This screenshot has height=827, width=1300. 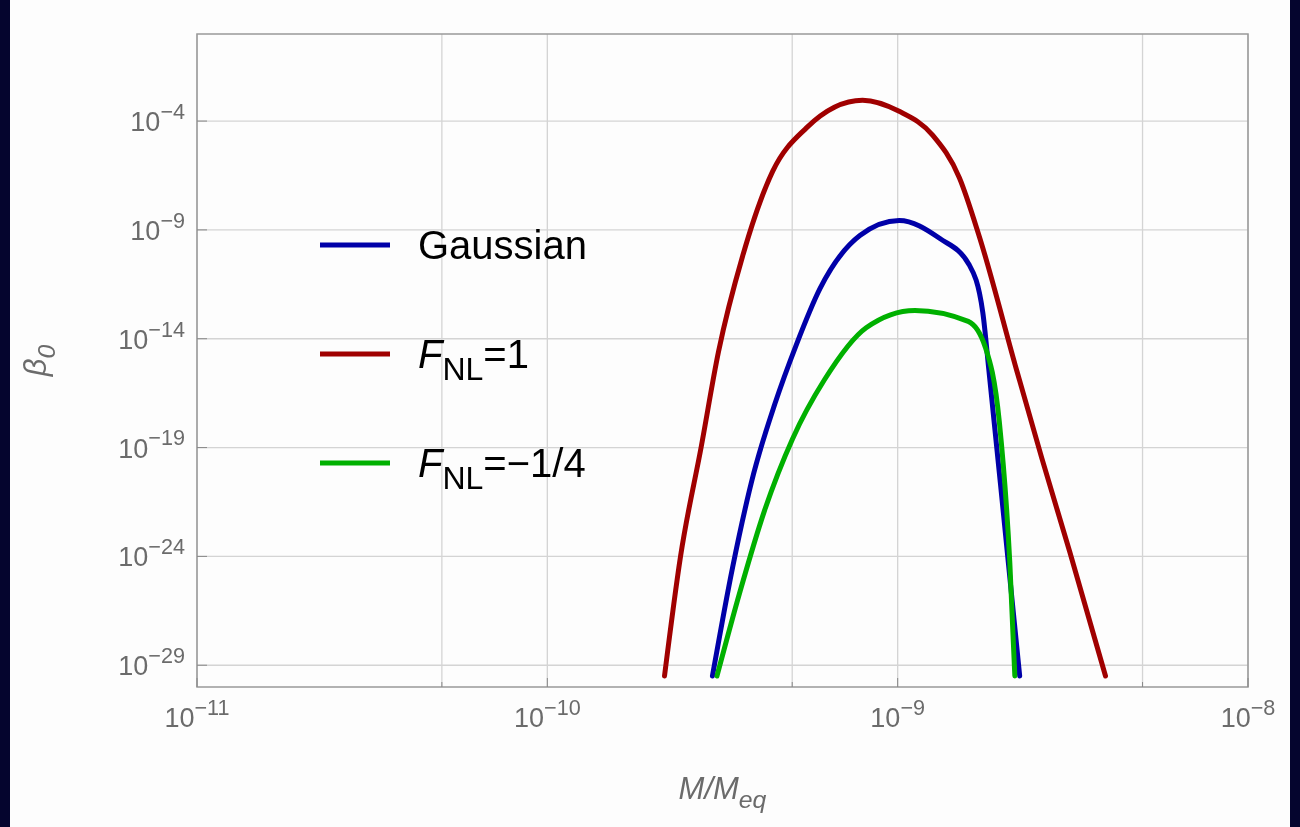 I want to click on y-tick-label: 10$^{−14}$, so click(x=151, y=335).